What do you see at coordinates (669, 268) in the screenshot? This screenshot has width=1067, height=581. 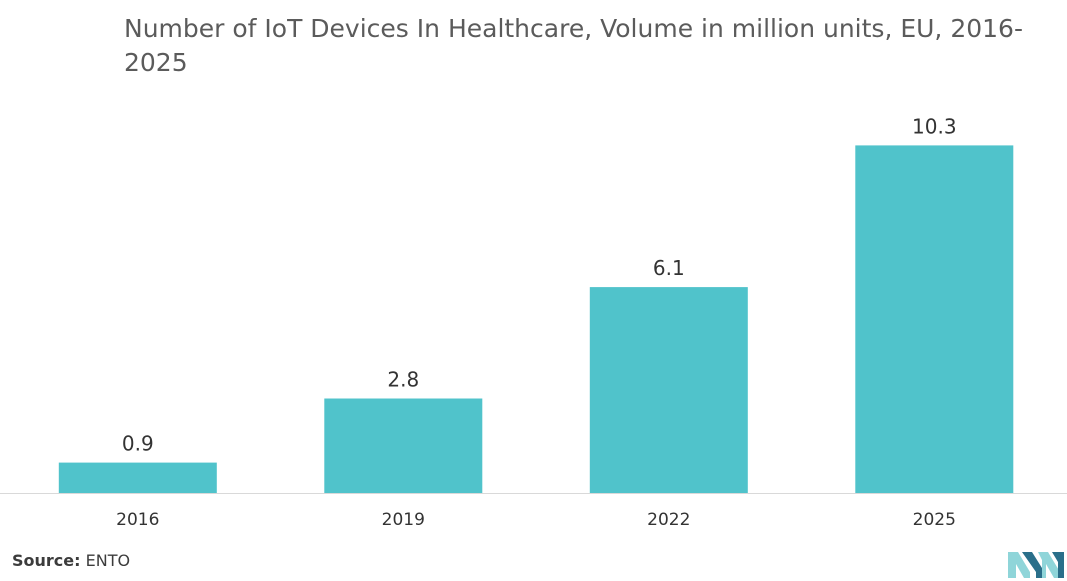 I see `data-label-2022: 6.1` at bounding box center [669, 268].